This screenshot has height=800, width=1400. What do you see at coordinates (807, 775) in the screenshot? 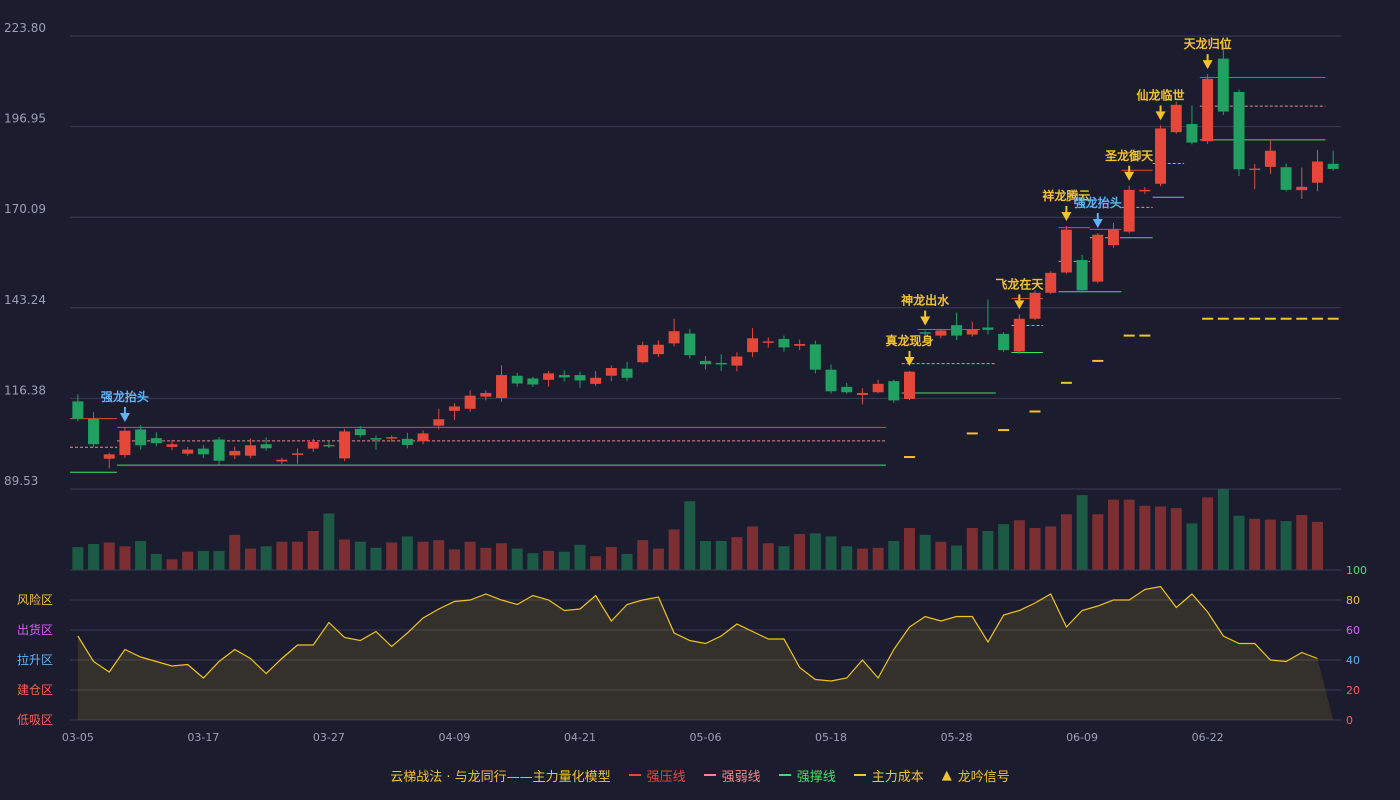
I see `legend-support: 强撑线` at bounding box center [807, 775].